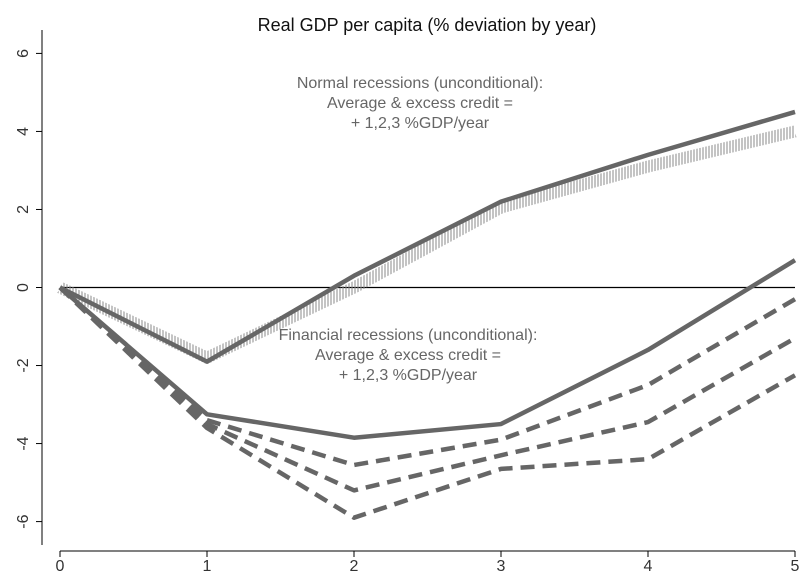 The width and height of the screenshot is (804, 571). Describe the element at coordinates (23, 521) in the screenshot. I see `y-tick-label: -6` at that location.